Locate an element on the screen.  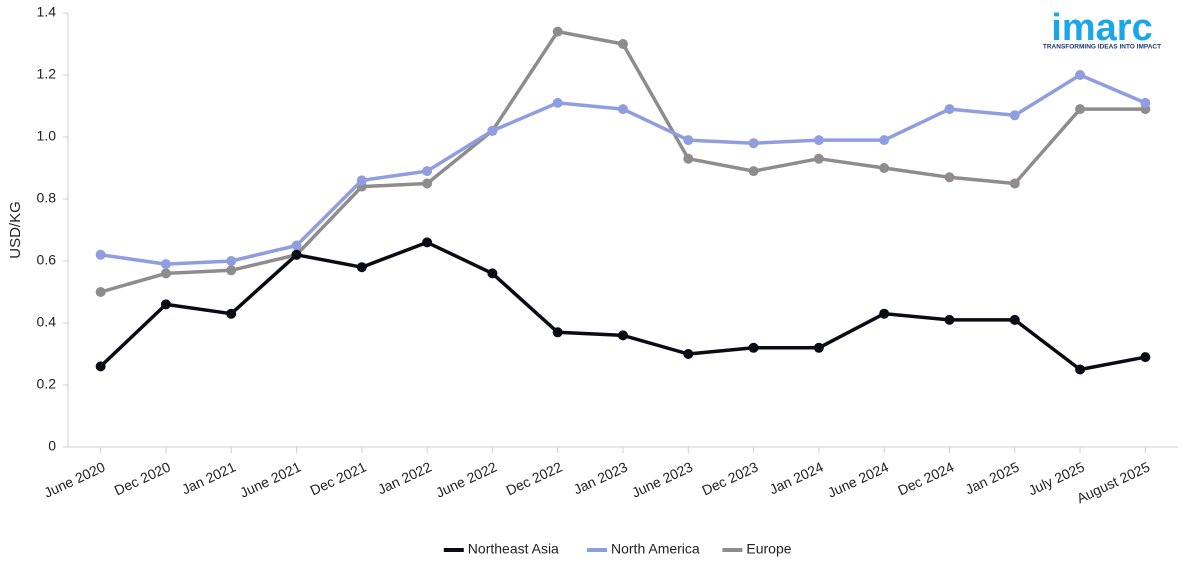
x-tick-label: June 2021 is located at coordinates (270, 479).